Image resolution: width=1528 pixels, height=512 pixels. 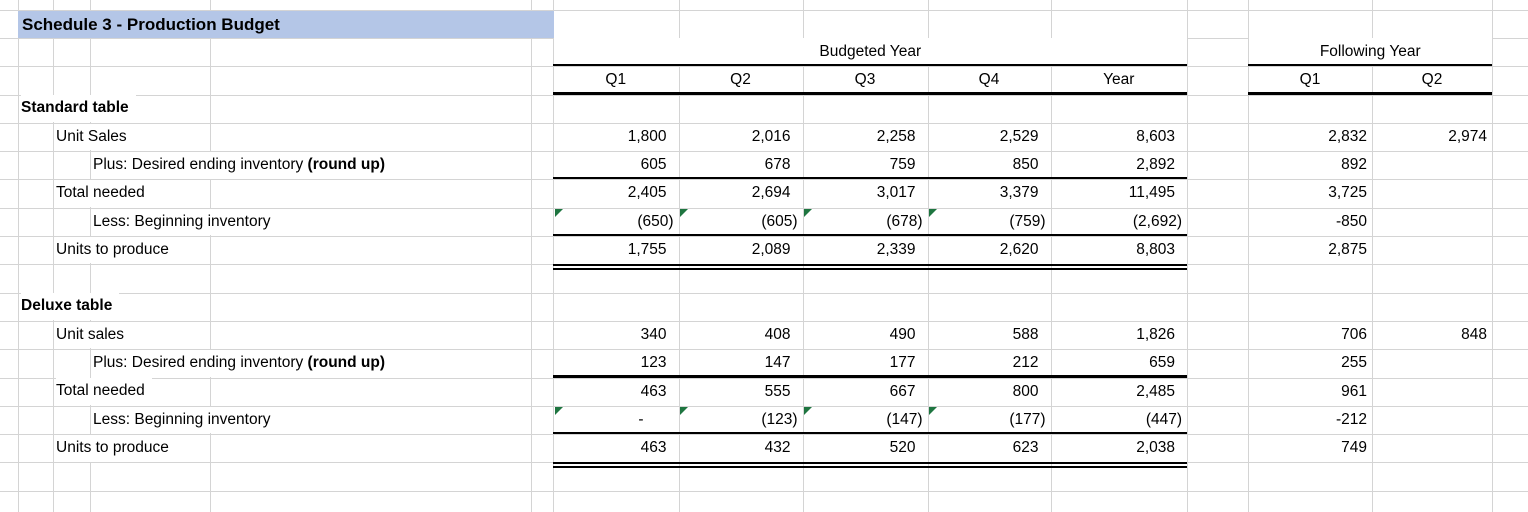 I want to click on data-cell: 340, so click(x=653, y=334).